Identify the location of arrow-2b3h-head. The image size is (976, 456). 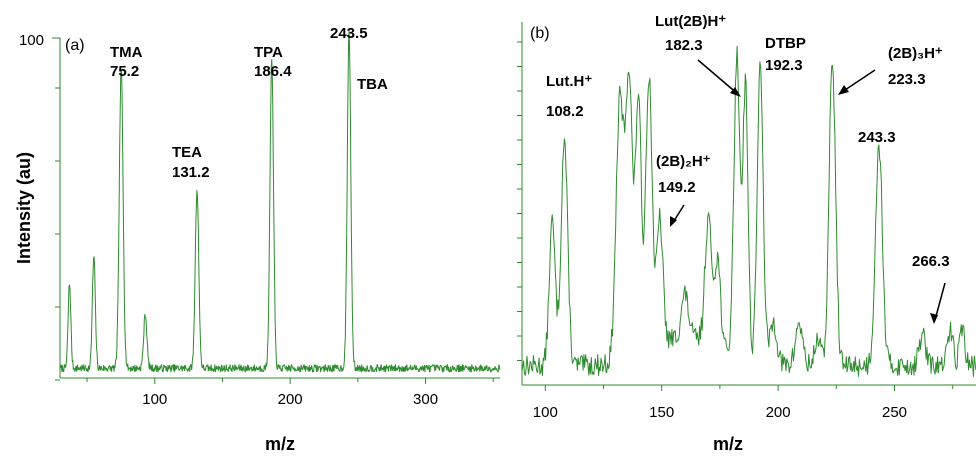
(843, 90).